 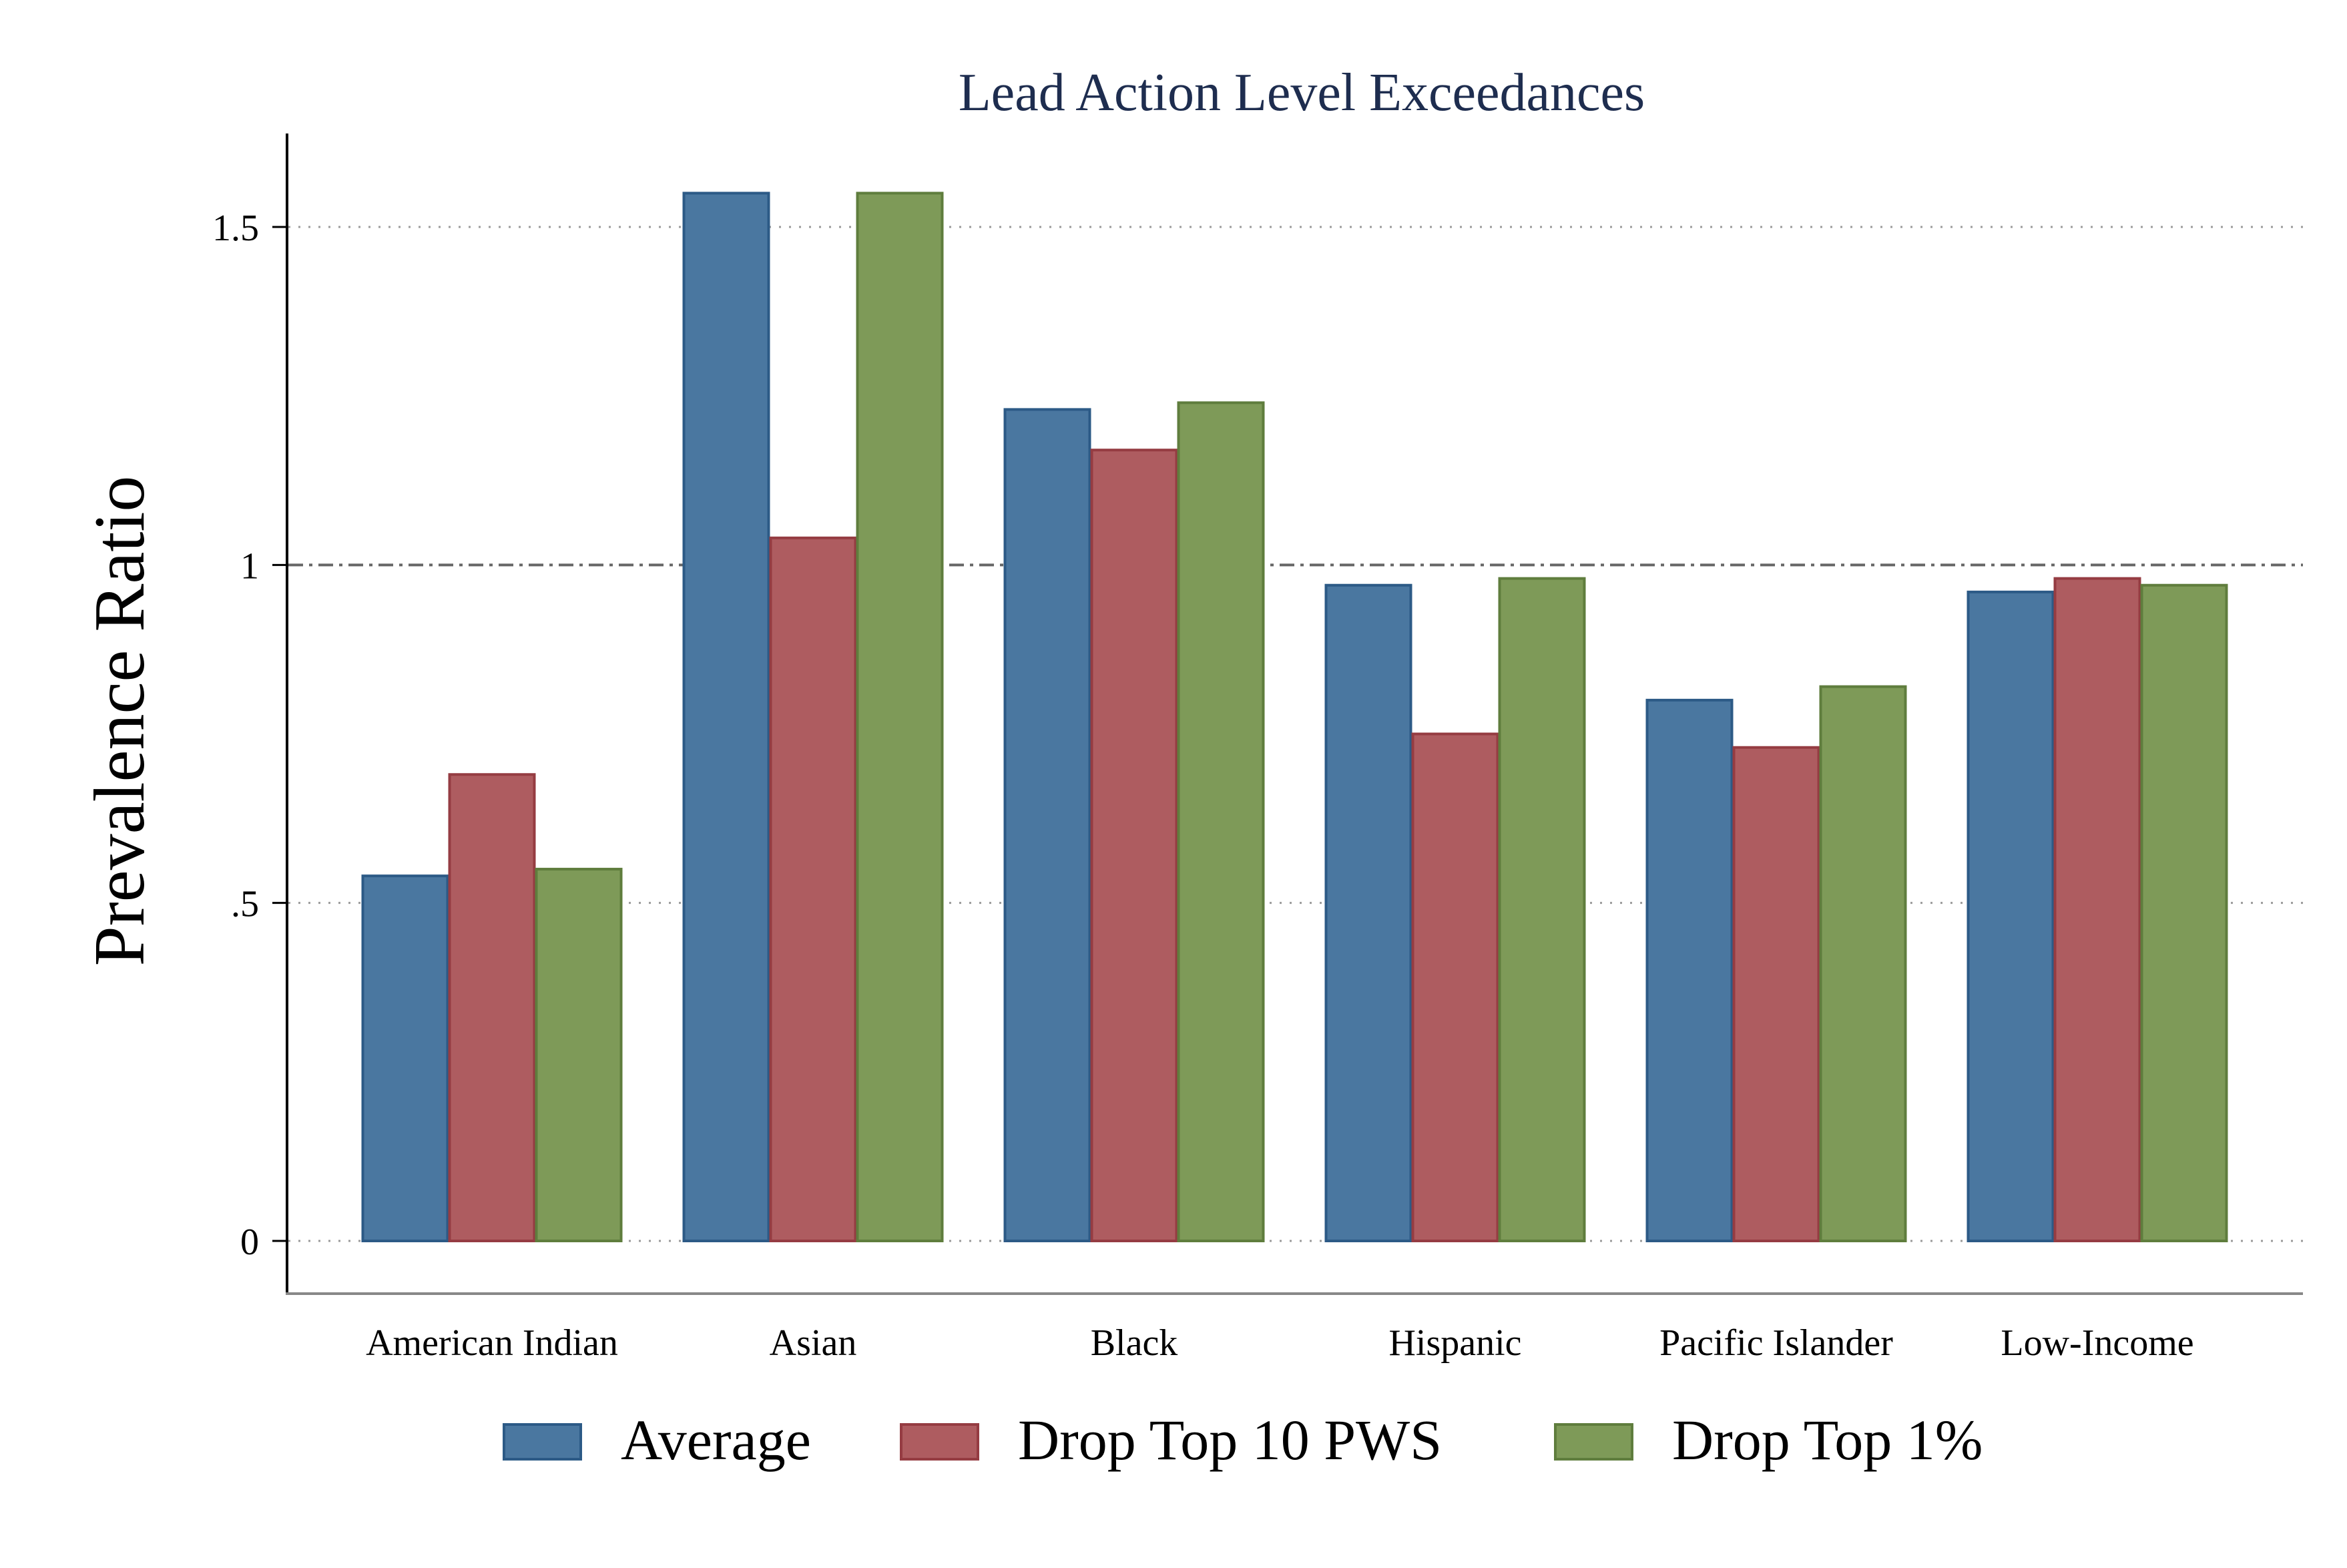 I want to click on legend: Average Drop Top 10 PWS Drop Top 1%, so click(x=1243, y=1440).